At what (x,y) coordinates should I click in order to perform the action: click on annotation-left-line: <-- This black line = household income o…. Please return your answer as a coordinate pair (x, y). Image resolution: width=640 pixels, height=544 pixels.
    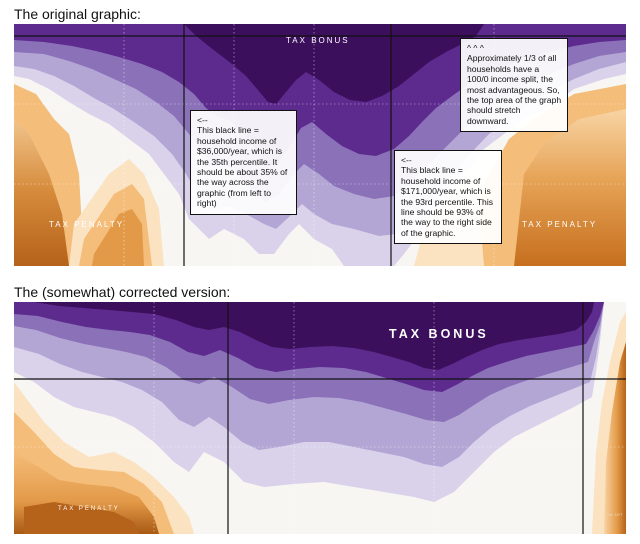
    Looking at the image, I should click on (243, 162).